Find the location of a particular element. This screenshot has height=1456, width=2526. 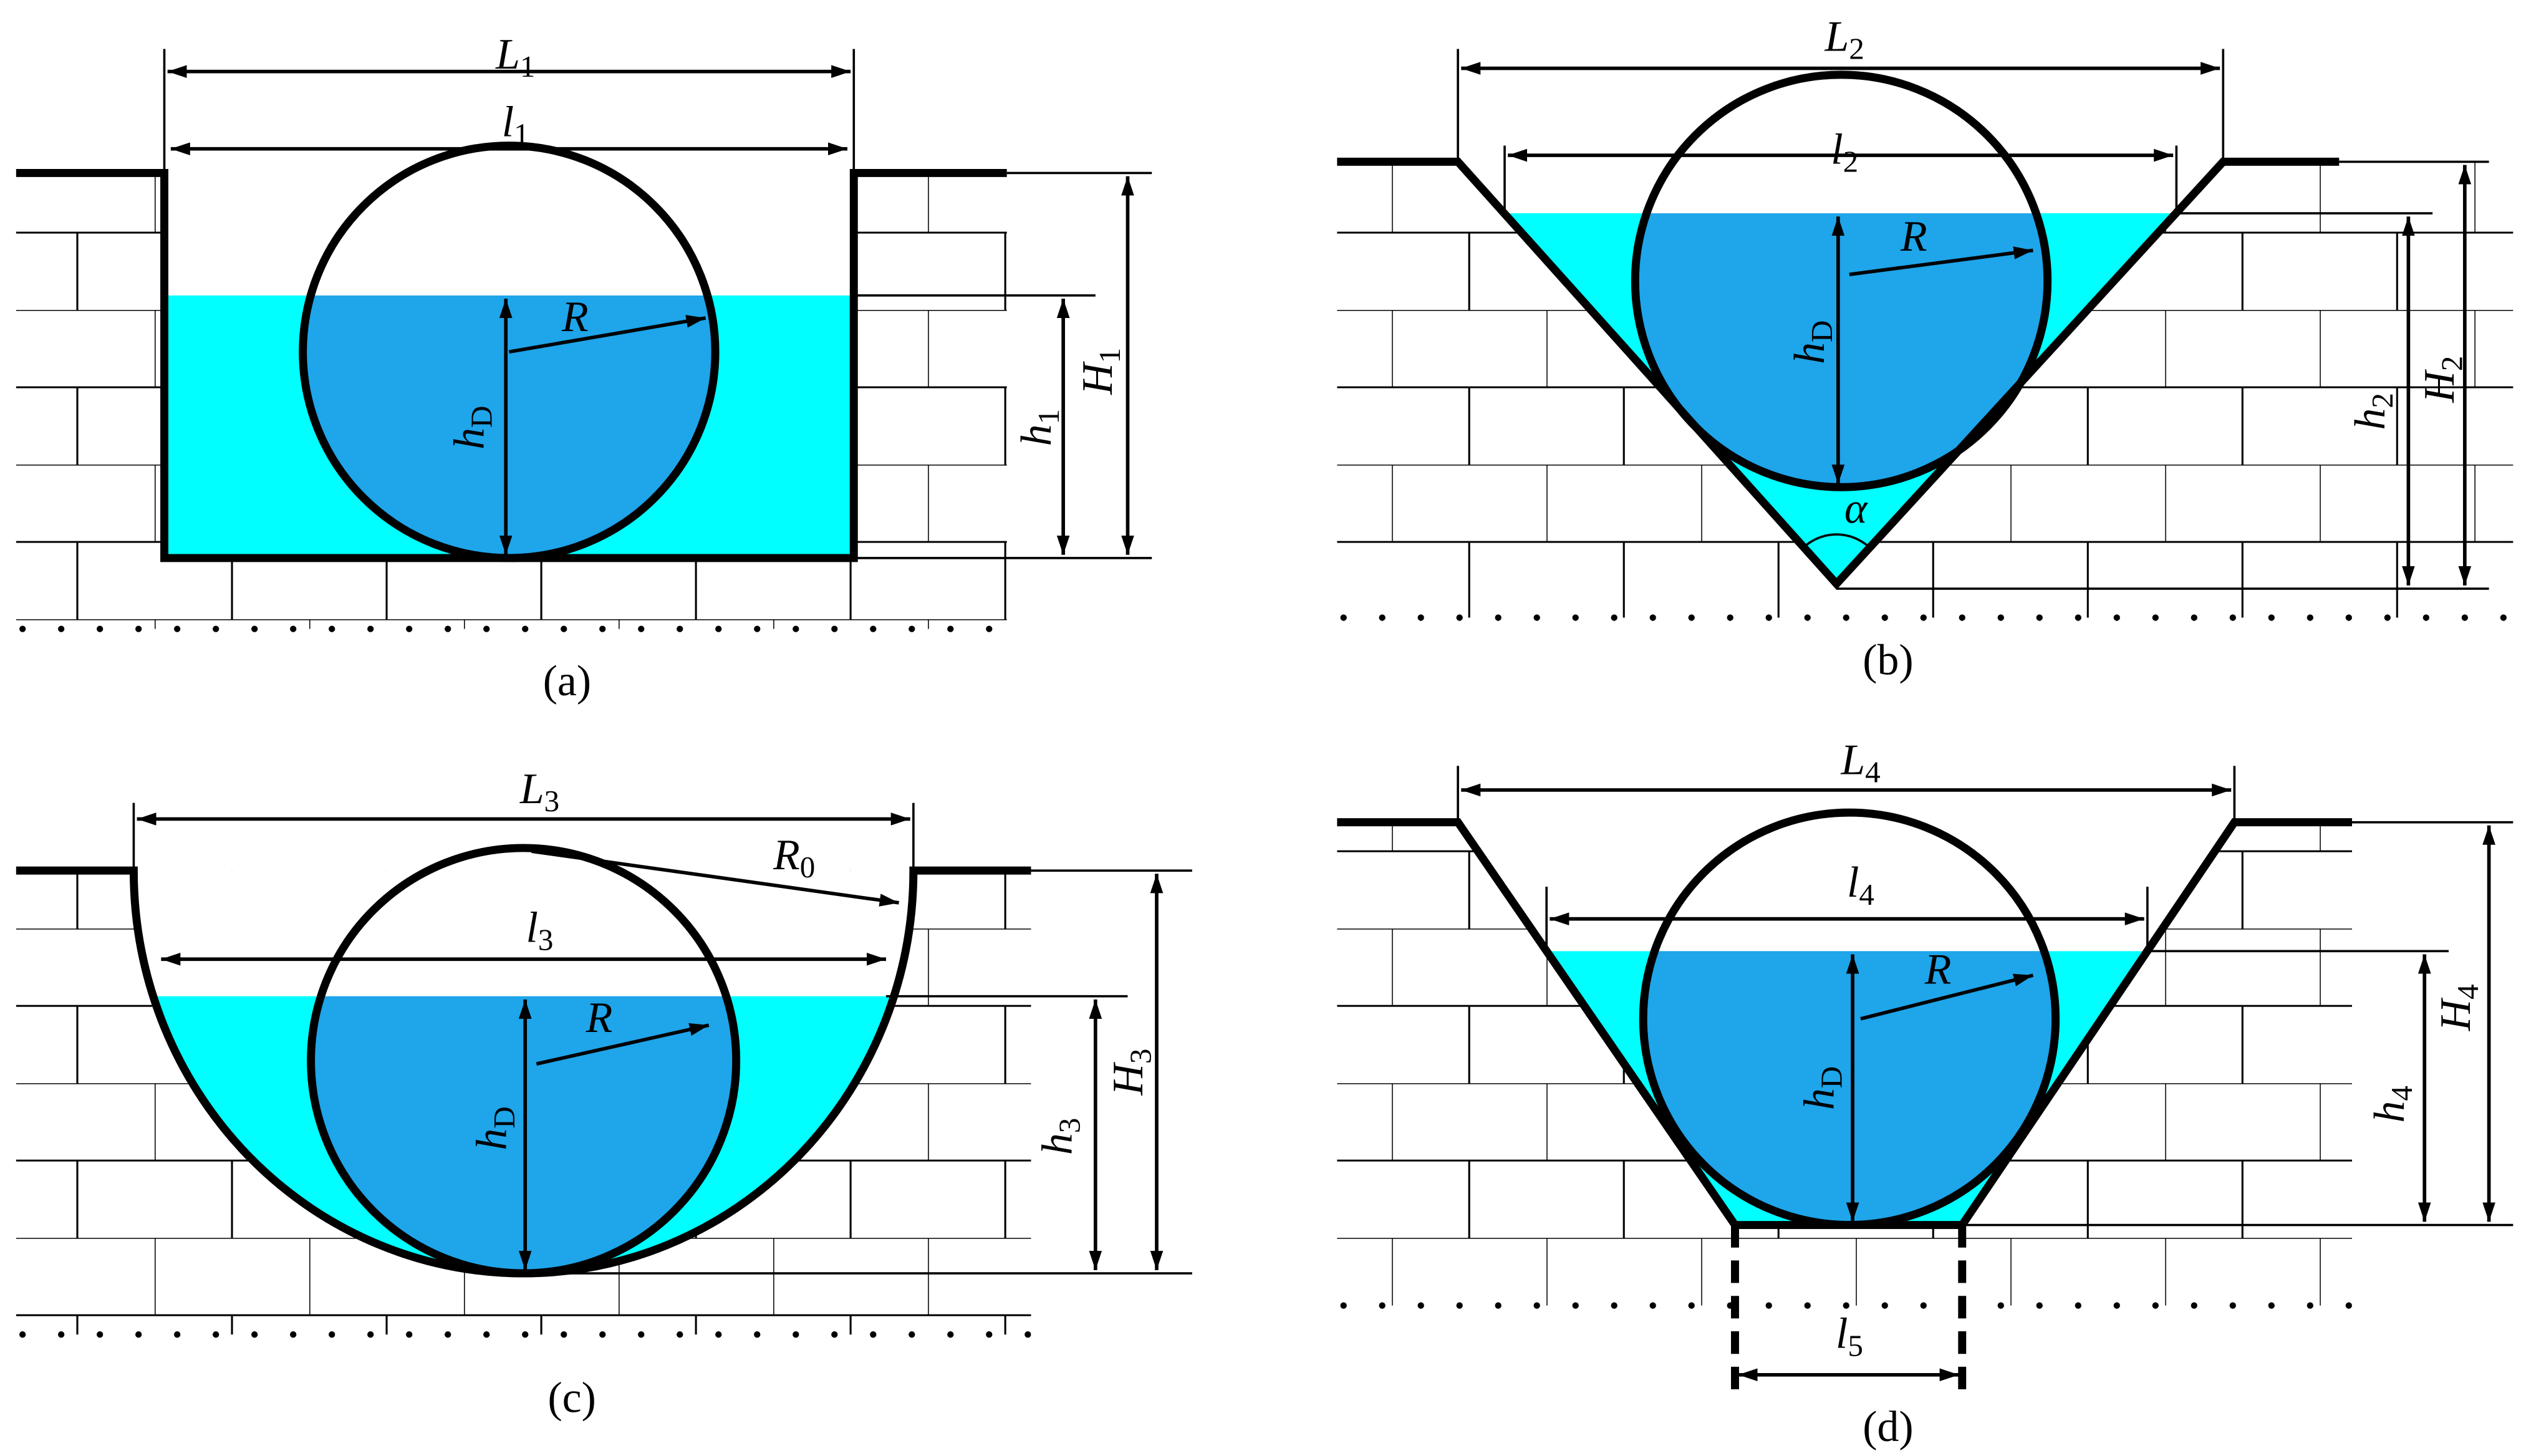

dimension-label: H1 is located at coordinates (1100, 372).